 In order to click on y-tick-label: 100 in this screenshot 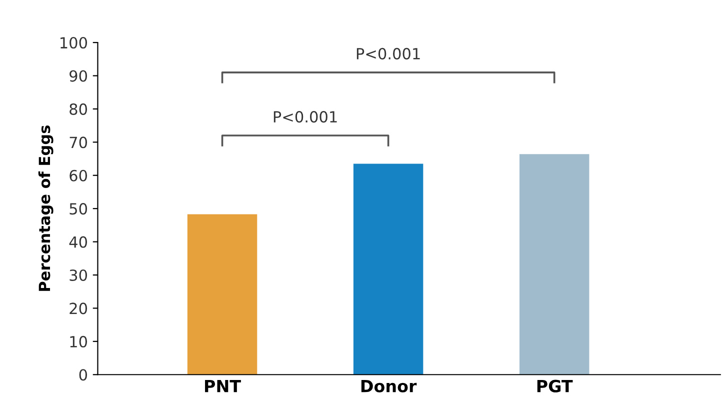, I will do `click(74, 42)`.